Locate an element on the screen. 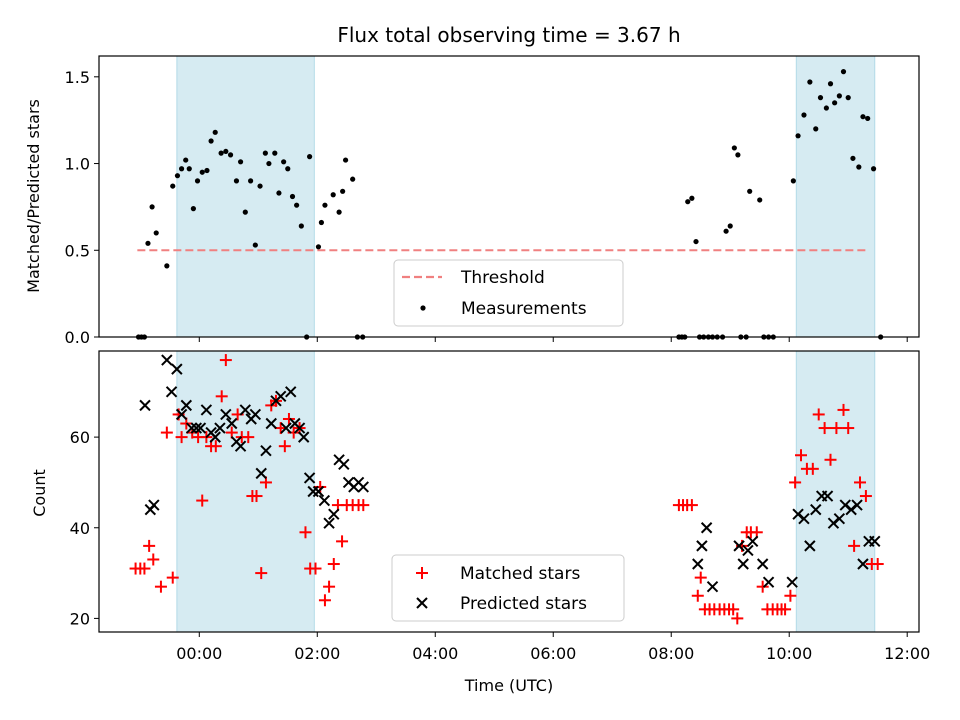 Image resolution: width=960 pixels, height=720 pixels. top-ytick-label: 0.5 is located at coordinates (77, 250).